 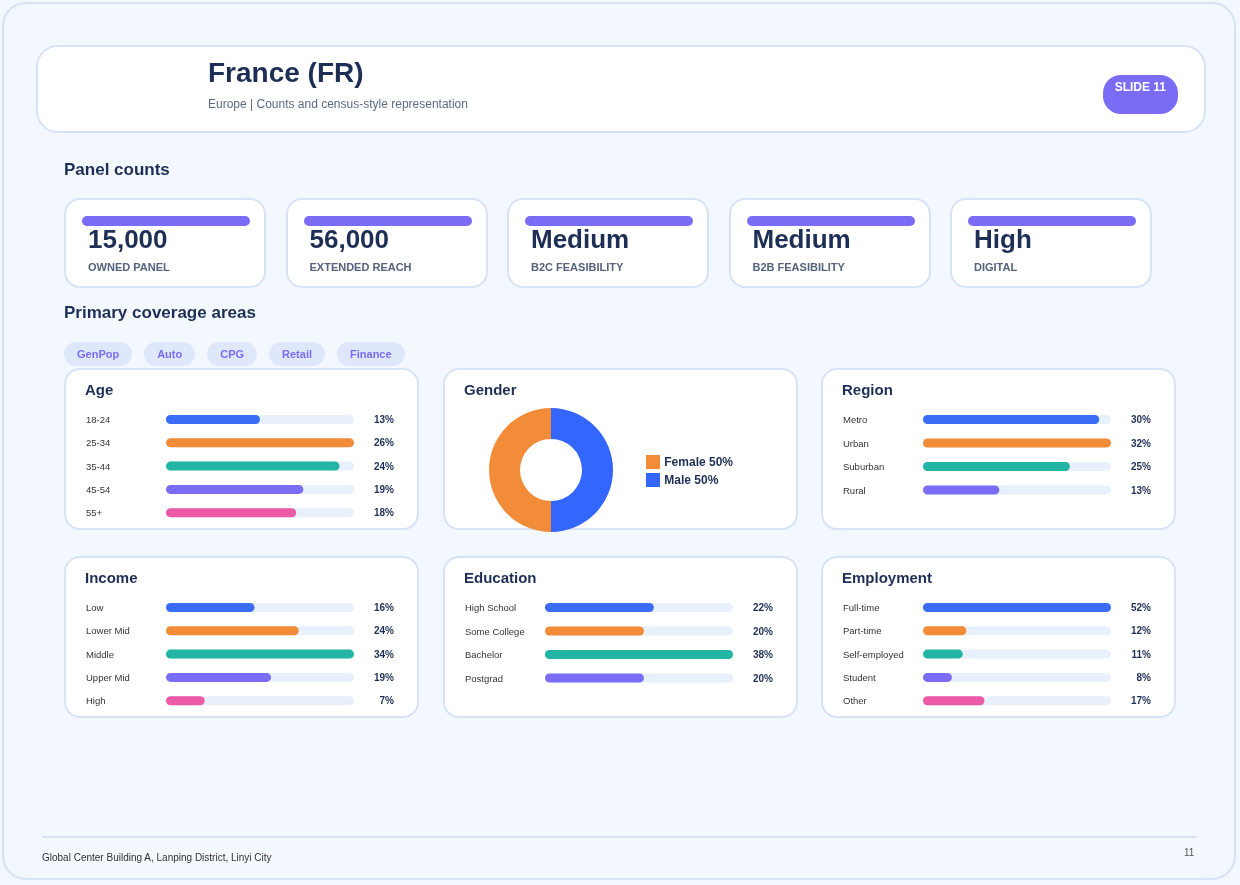 I want to click on text: Auto, so click(x=170, y=354).